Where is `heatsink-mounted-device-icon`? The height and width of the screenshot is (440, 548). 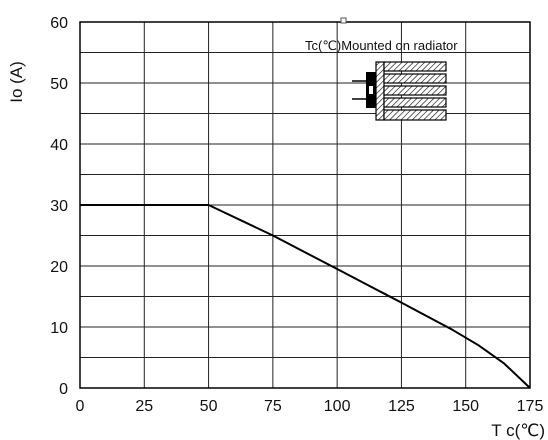 heatsink-mounted-device-icon is located at coordinates (399, 91).